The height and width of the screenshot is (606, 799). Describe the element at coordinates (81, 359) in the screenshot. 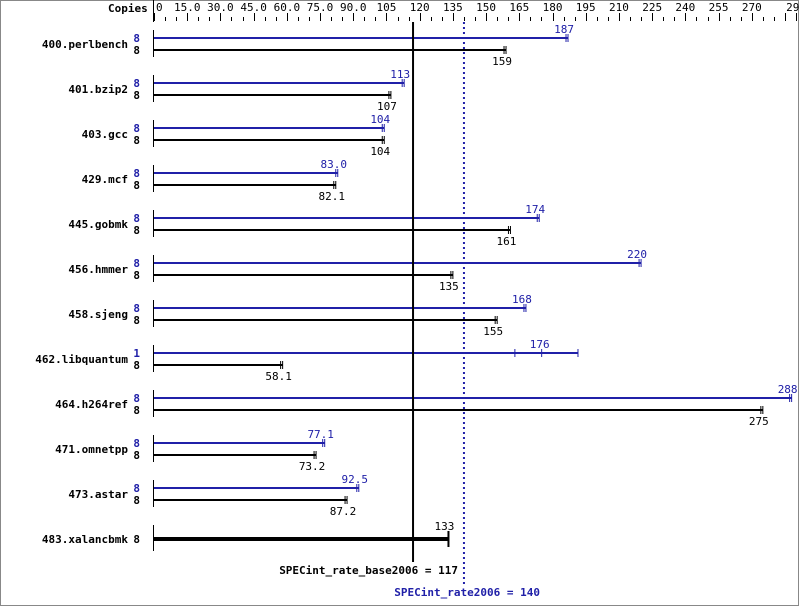

I see `benchmark-name: 462.libquantum` at that location.